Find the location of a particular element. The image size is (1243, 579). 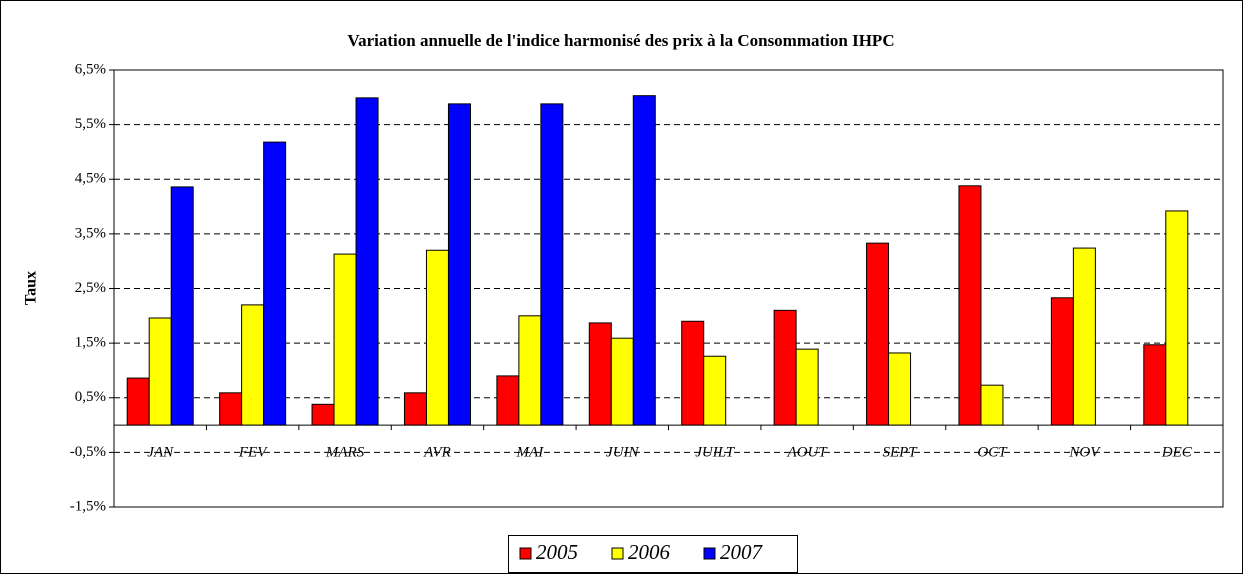

y-tick-label: -0,5% is located at coordinates (88, 452).